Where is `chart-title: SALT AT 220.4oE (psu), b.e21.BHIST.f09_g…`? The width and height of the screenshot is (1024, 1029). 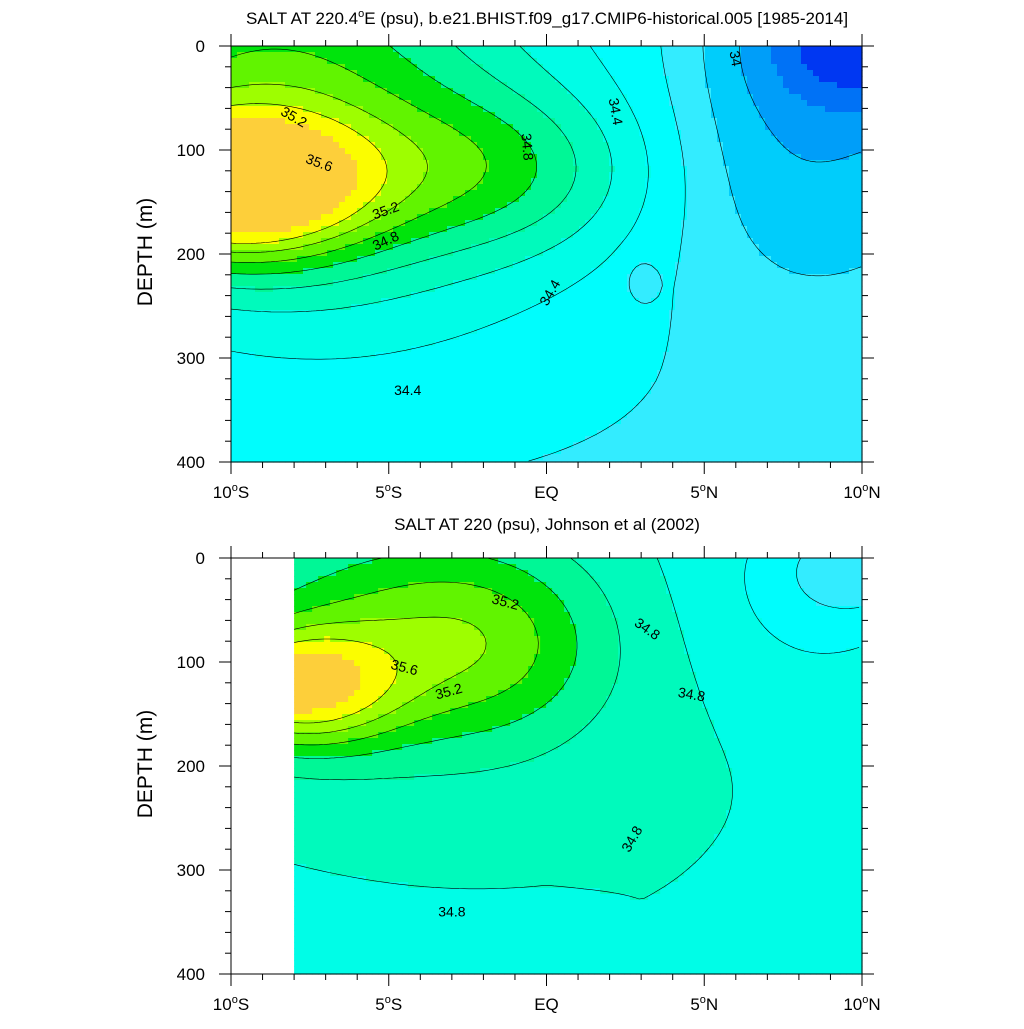
chart-title: SALT AT 220.4oE (psu), b.e21.BHIST.f09_g… is located at coordinates (547, 18).